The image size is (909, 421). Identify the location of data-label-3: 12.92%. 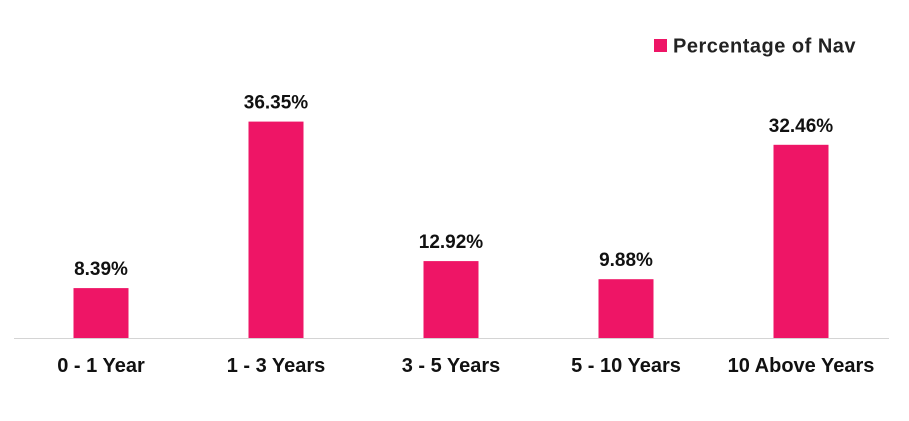
(451, 242).